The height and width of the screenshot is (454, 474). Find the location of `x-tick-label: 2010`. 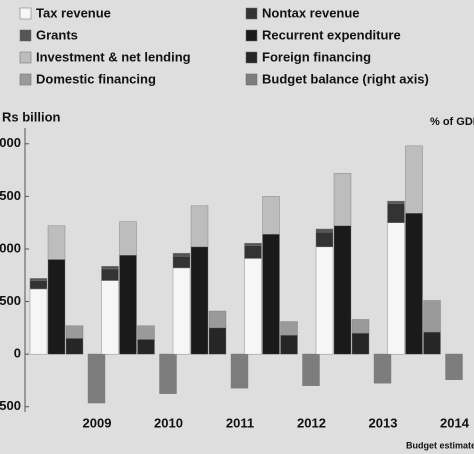

x-tick-label: 2010 is located at coordinates (168, 422).